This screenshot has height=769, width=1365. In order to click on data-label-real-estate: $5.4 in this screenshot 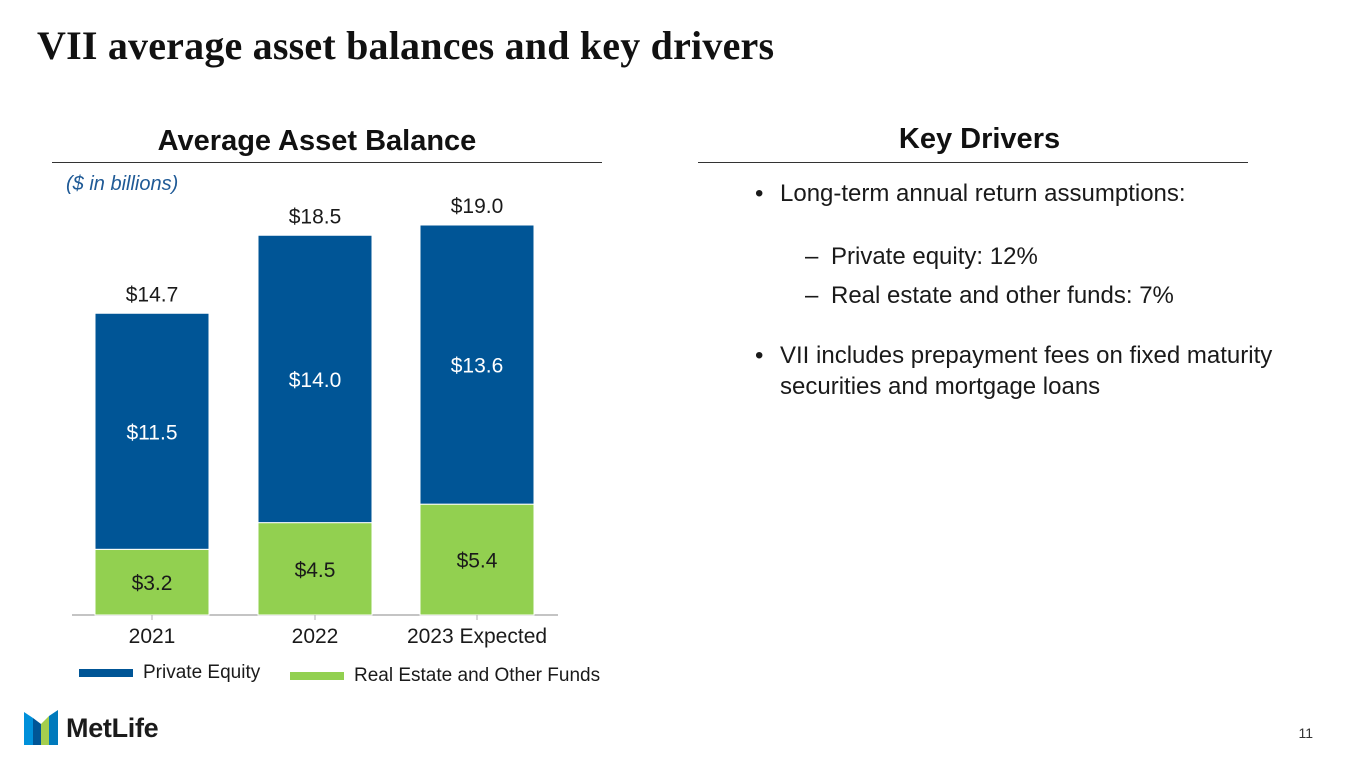, I will do `click(477, 561)`.